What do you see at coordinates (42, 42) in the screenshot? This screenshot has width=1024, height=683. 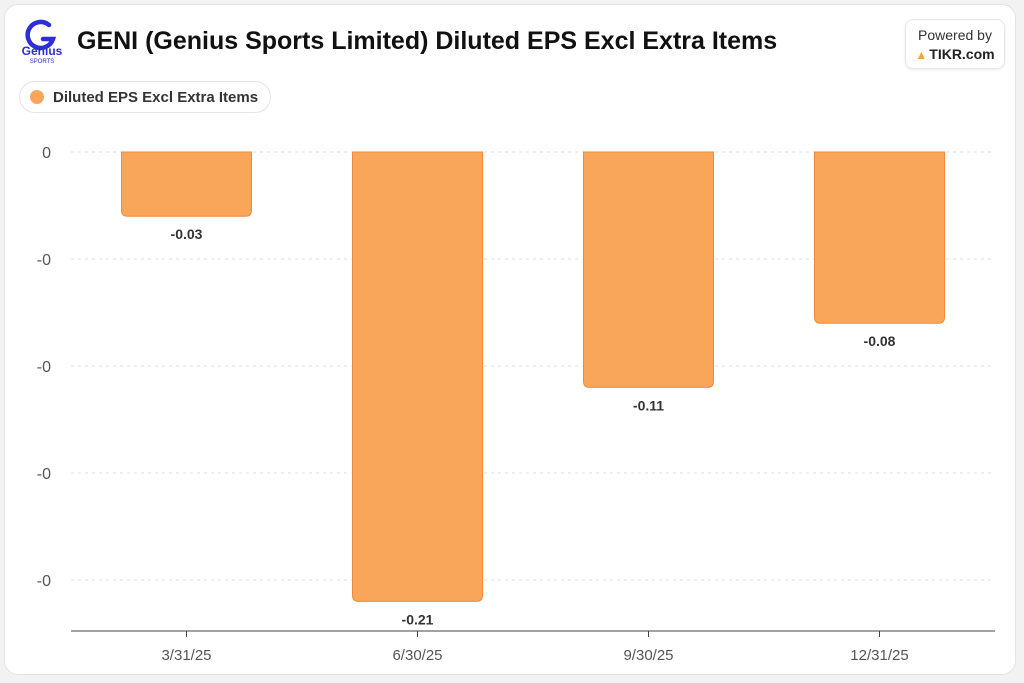 I see `genius-sports-logo: Genius SPORTS` at bounding box center [42, 42].